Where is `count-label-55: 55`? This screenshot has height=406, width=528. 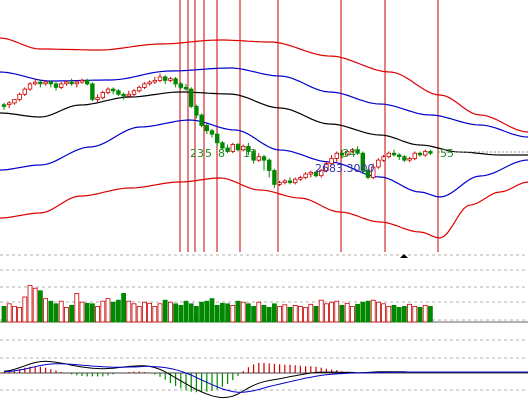 count-label-55: 55 is located at coordinates (447, 153).